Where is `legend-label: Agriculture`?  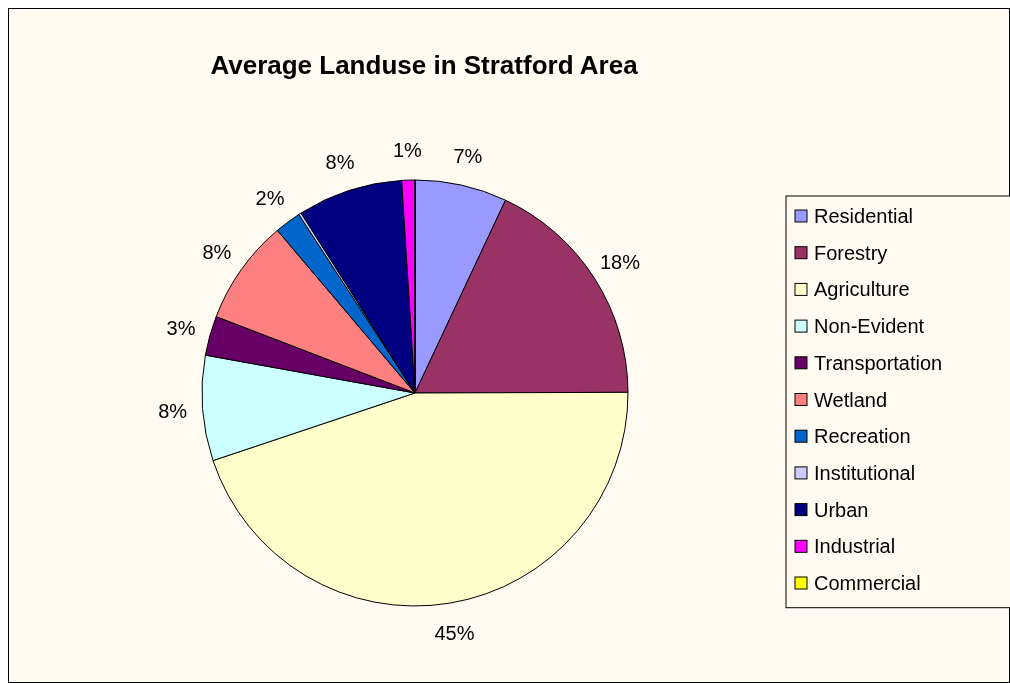
legend-label: Agriculture is located at coordinates (862, 289).